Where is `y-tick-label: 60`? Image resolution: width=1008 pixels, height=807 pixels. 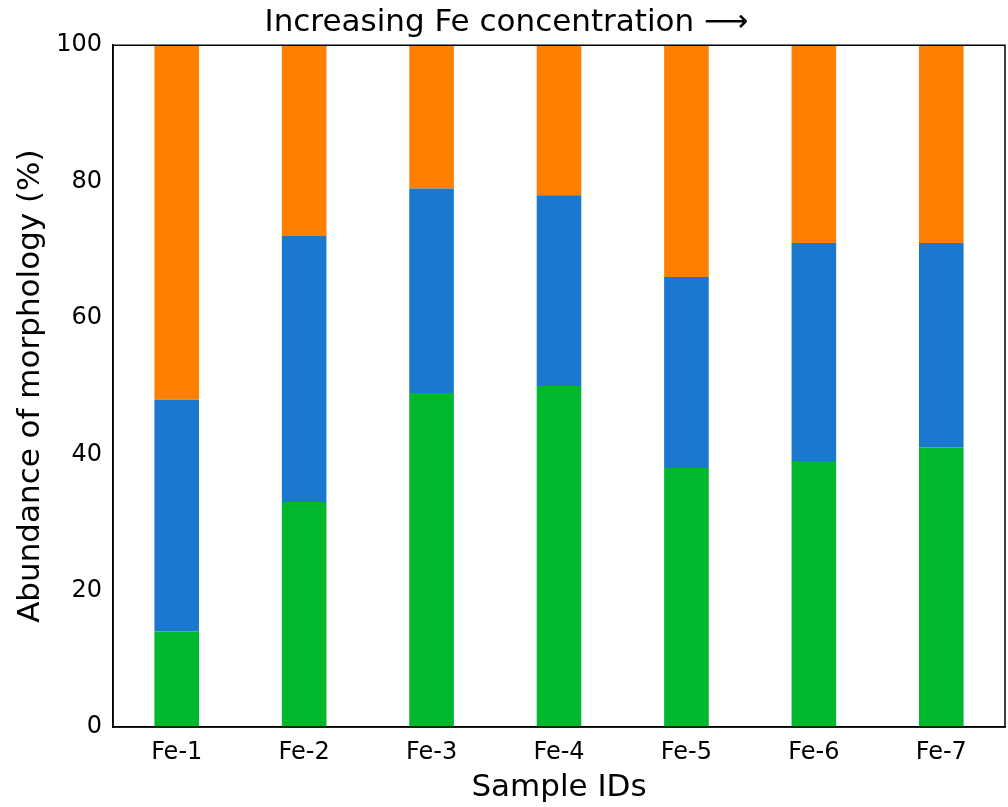 y-tick-label: 60 is located at coordinates (87, 316).